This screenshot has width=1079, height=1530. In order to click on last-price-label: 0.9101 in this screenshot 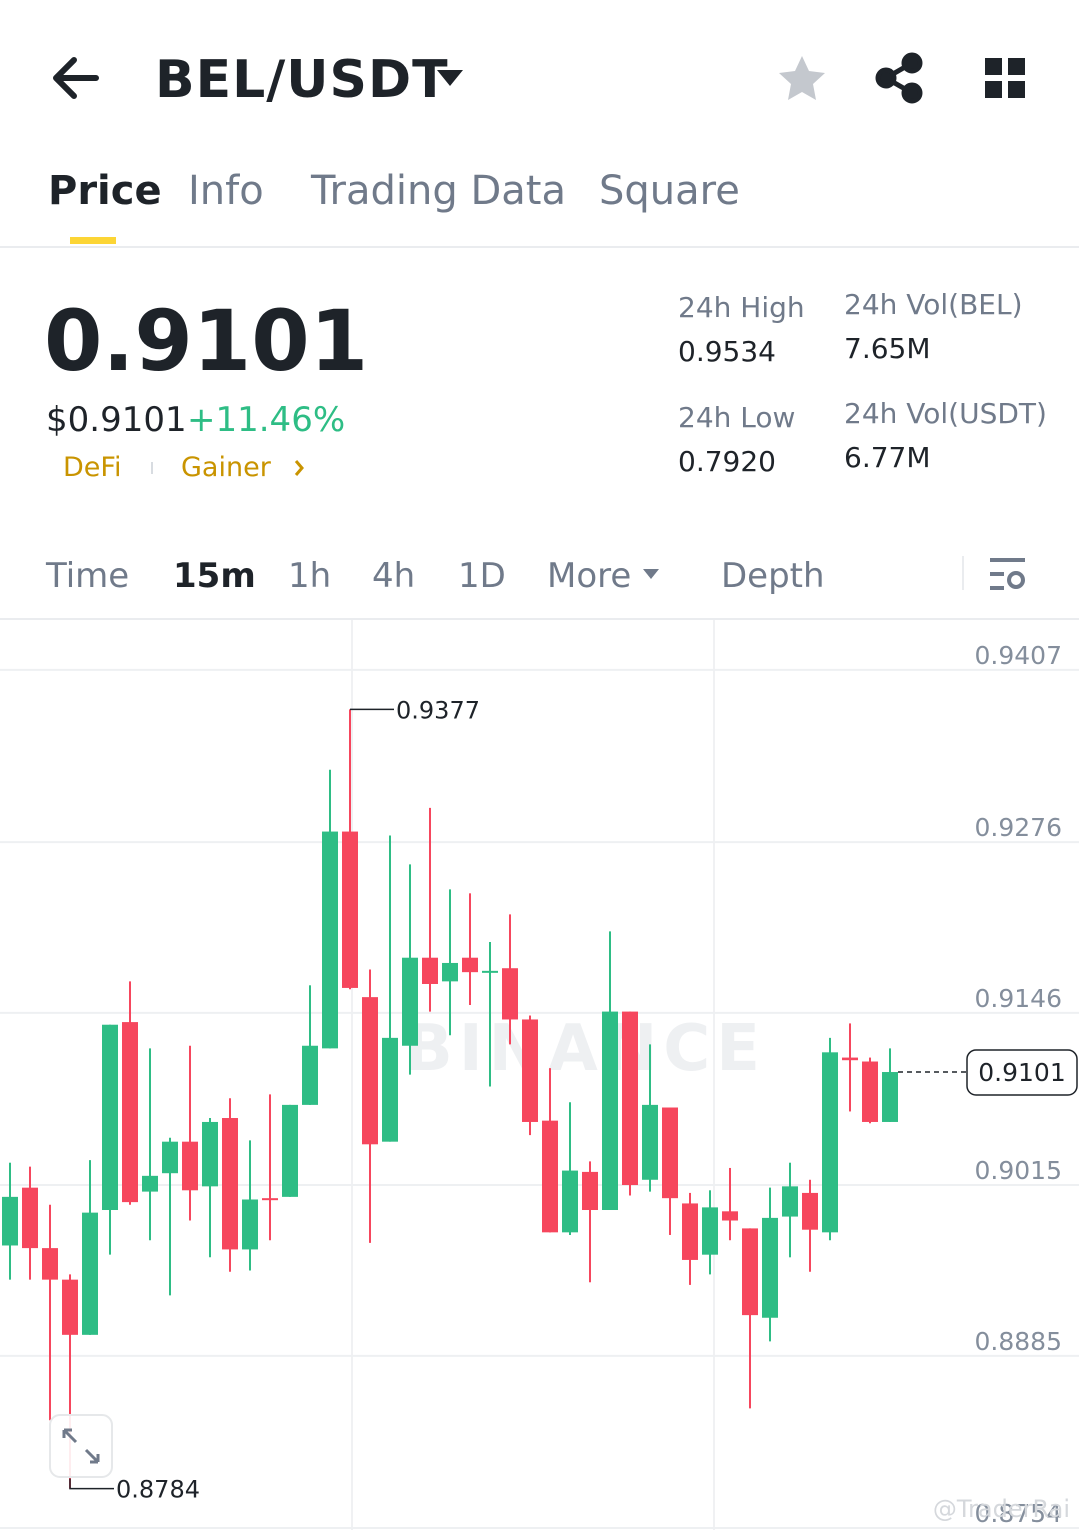, I will do `click(1021, 1072)`.